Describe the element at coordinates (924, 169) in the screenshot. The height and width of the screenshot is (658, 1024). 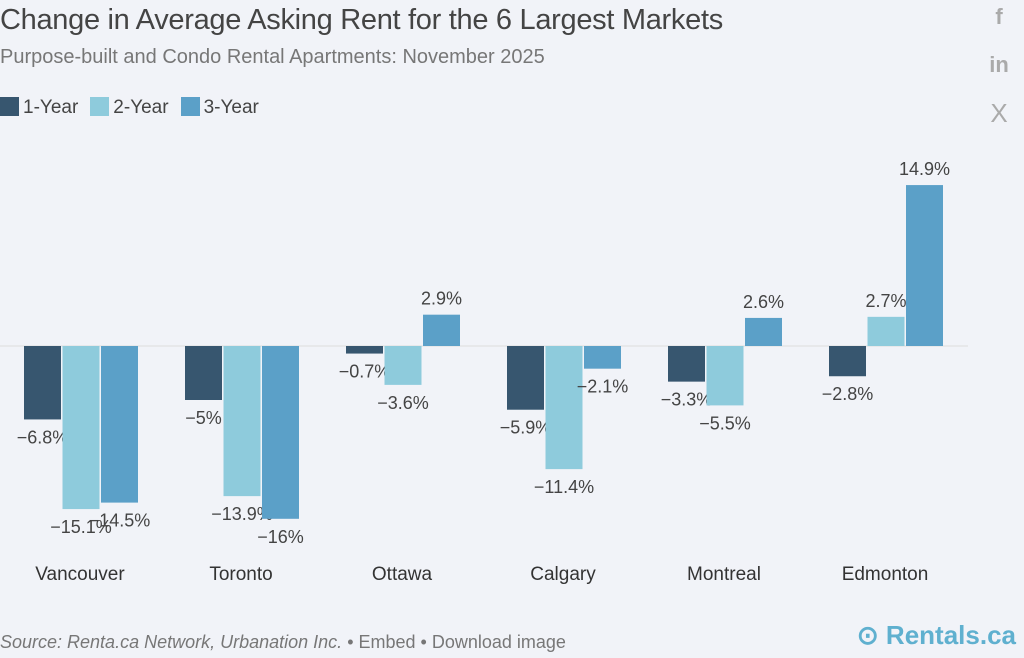
I see `data-label: 14.9%` at that location.